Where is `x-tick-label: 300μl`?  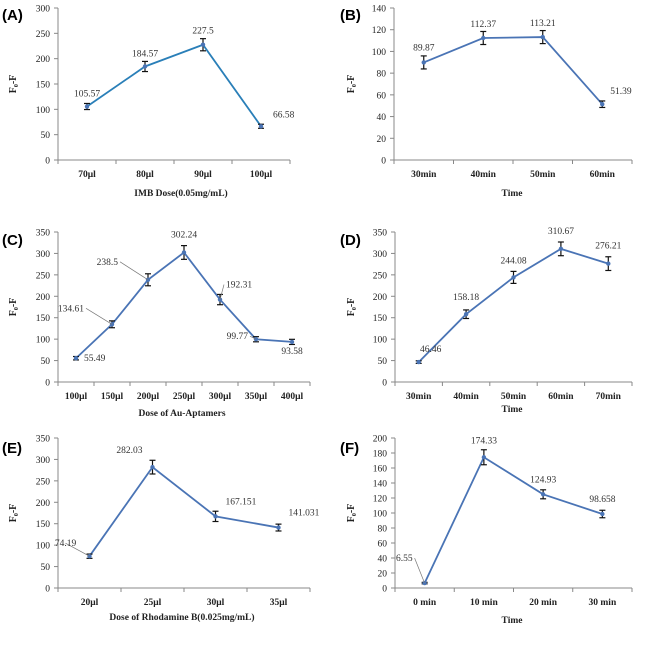 x-tick-label: 300μl is located at coordinates (220, 397).